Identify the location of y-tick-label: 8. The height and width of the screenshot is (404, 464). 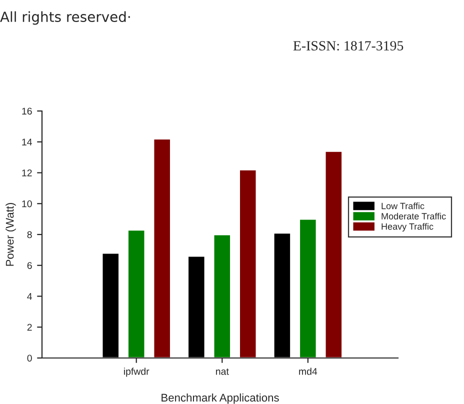
(29, 234).